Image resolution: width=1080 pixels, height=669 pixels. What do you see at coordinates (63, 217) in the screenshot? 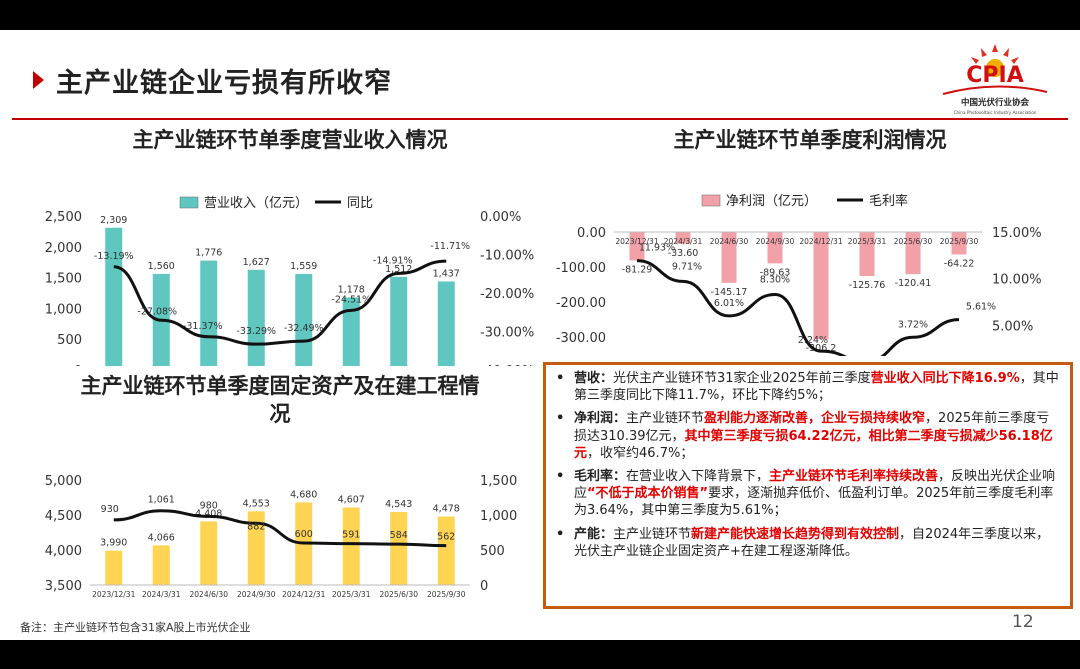
I see `revenue-y-tick: 2,500` at bounding box center [63, 217].